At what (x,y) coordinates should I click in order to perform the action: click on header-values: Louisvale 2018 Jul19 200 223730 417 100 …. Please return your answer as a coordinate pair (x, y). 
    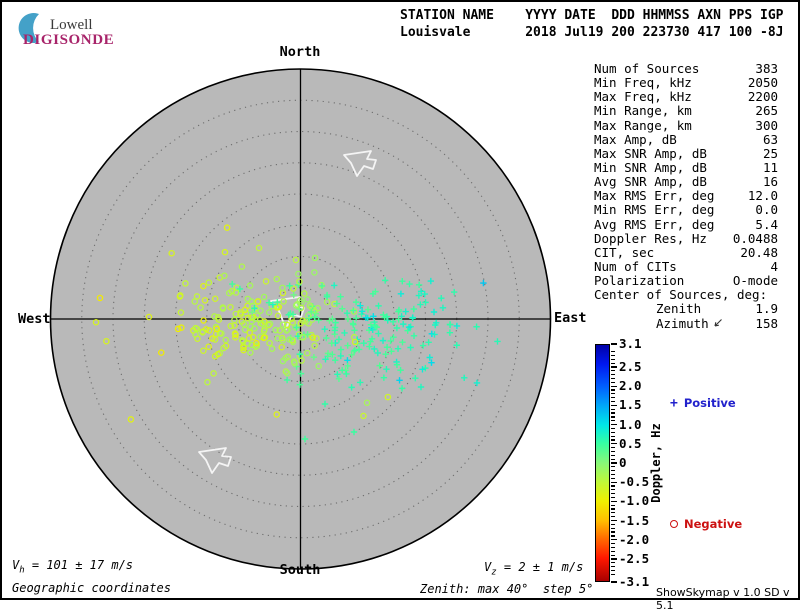
    Looking at the image, I should click on (592, 32).